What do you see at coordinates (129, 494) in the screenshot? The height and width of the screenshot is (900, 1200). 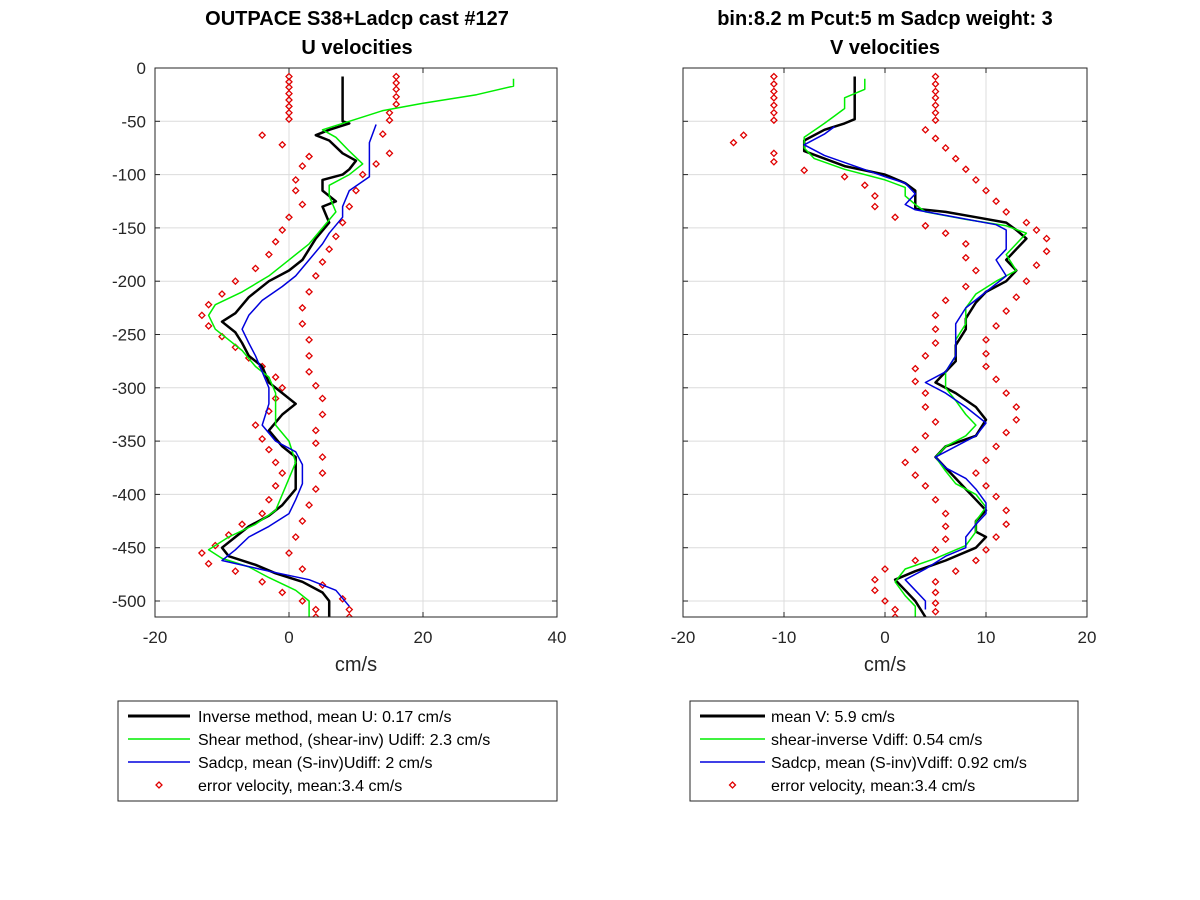 I see `u-y-tick-label: -400` at bounding box center [129, 494].